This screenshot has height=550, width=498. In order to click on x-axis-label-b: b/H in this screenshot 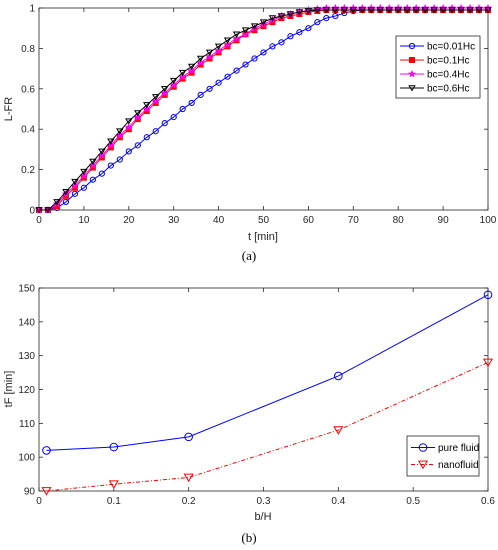, I will do `click(262, 517)`.